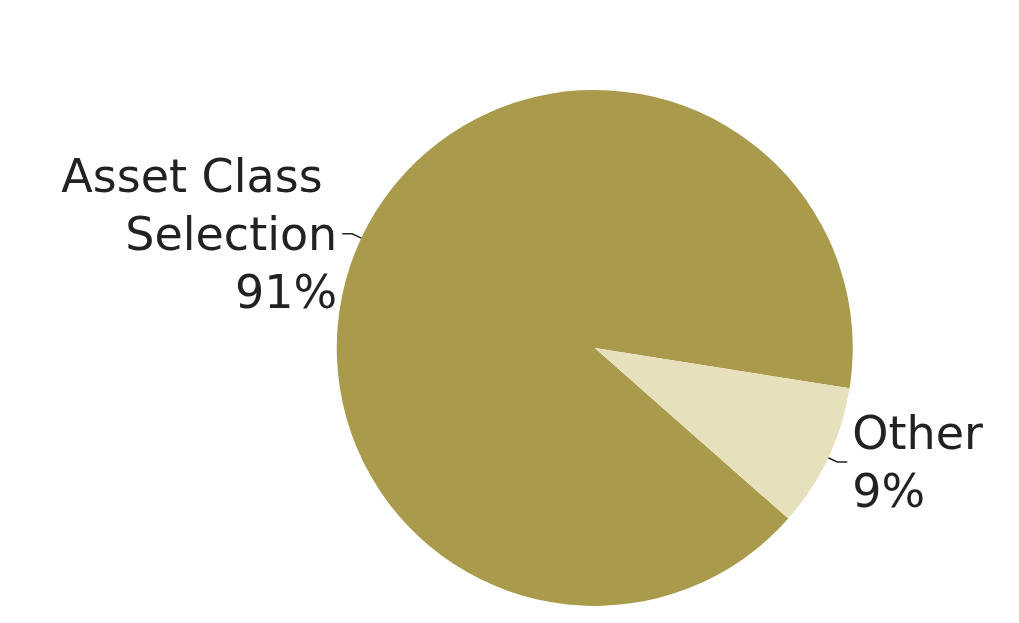  What do you see at coordinates (286, 291) in the screenshot?
I see `data-label: 91%` at bounding box center [286, 291].